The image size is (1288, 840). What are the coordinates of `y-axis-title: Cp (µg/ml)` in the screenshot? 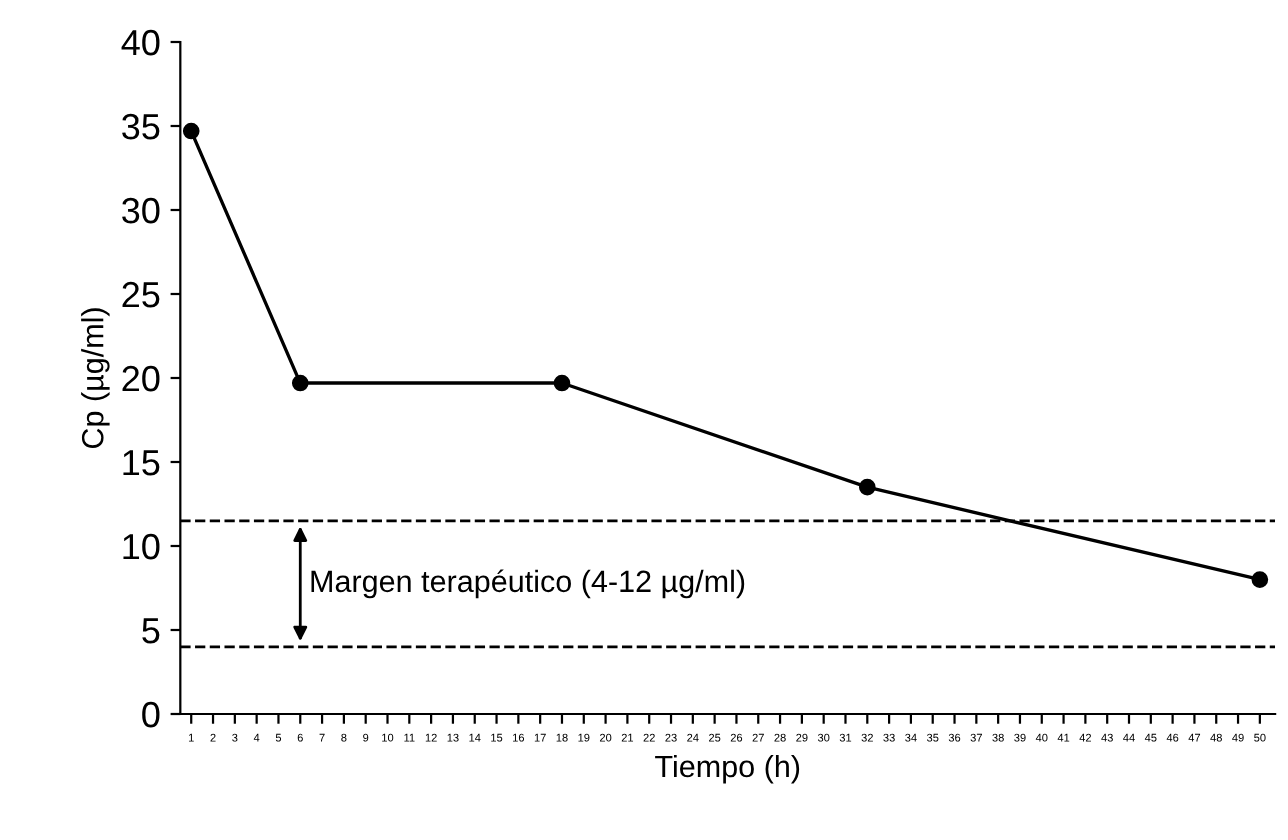 It's located at (95, 378).